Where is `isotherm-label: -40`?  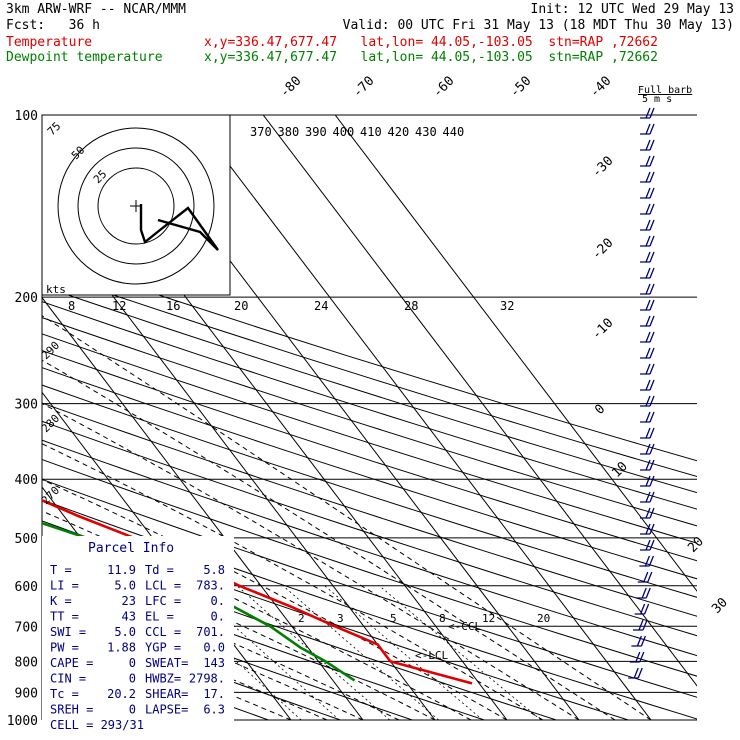 isotherm-label: -40 is located at coordinates (600, 87).